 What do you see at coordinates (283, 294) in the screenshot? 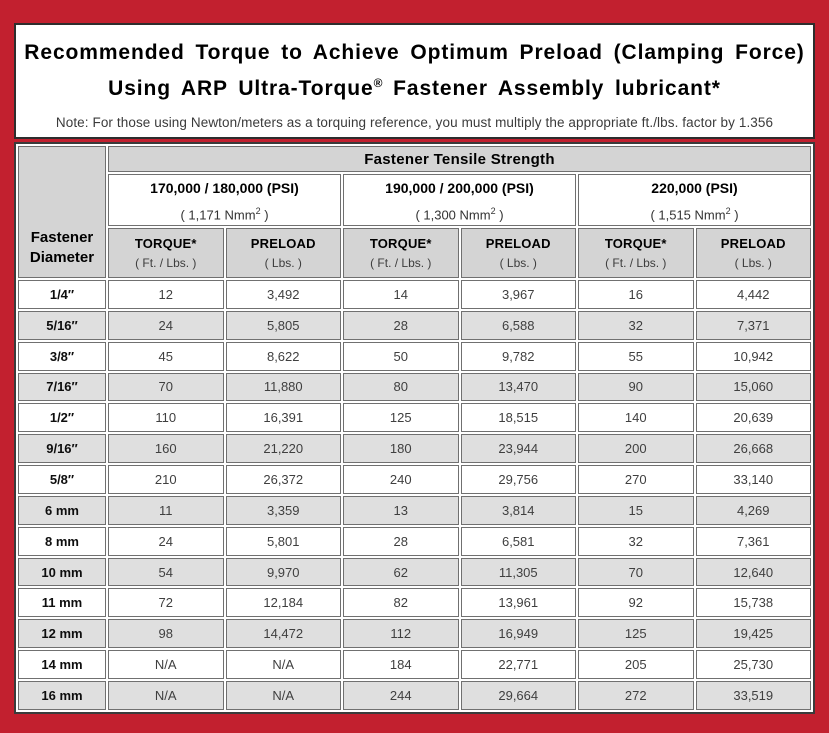
I see `value-cell: 3,492` at bounding box center [283, 294].